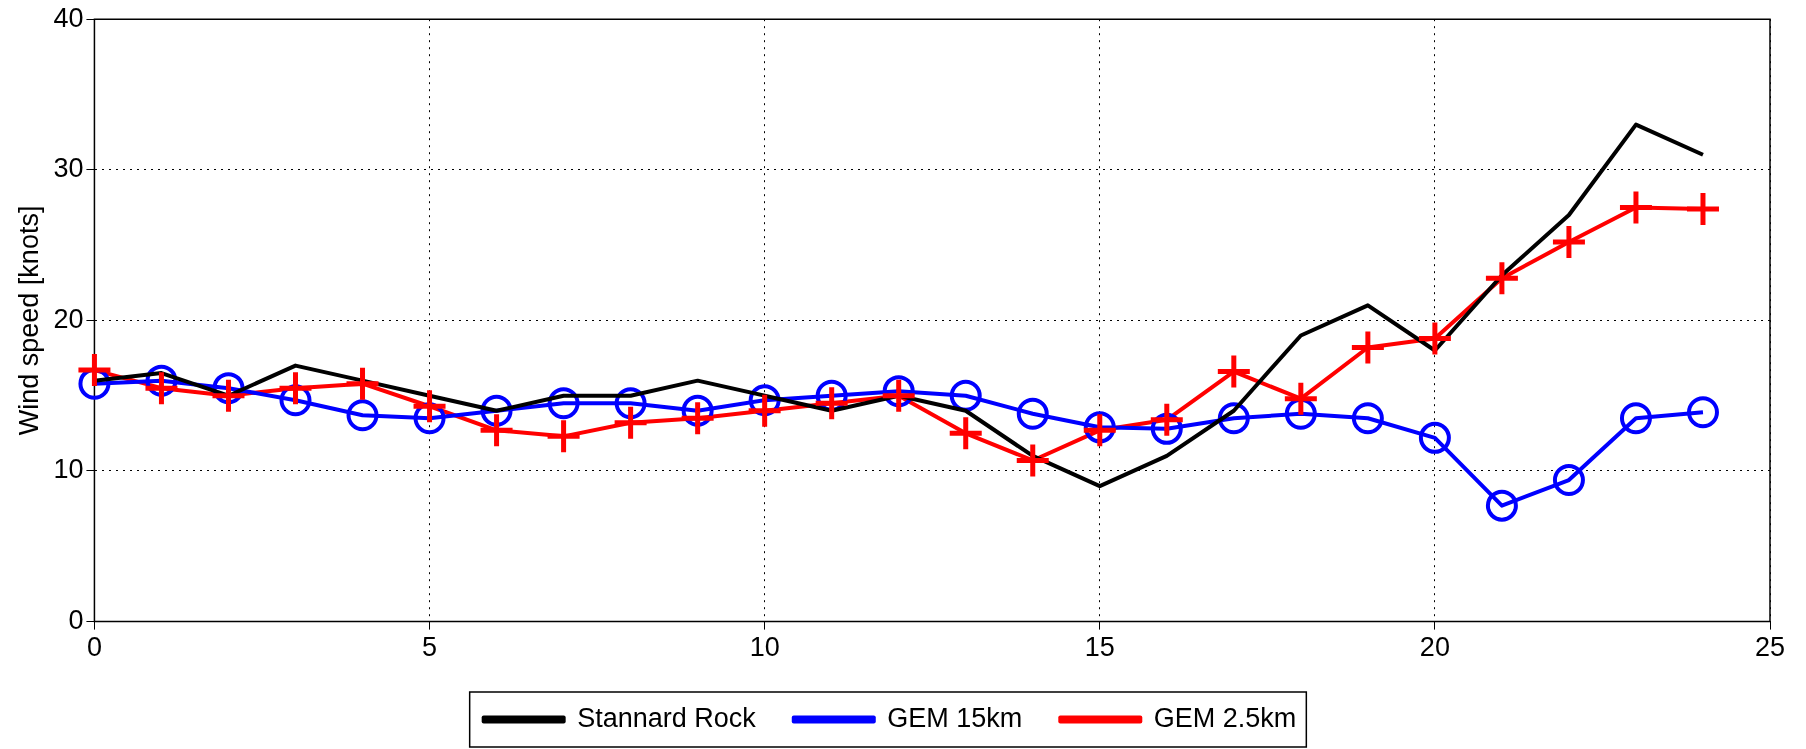  I want to click on x-tick-label: 10, so click(764, 647).